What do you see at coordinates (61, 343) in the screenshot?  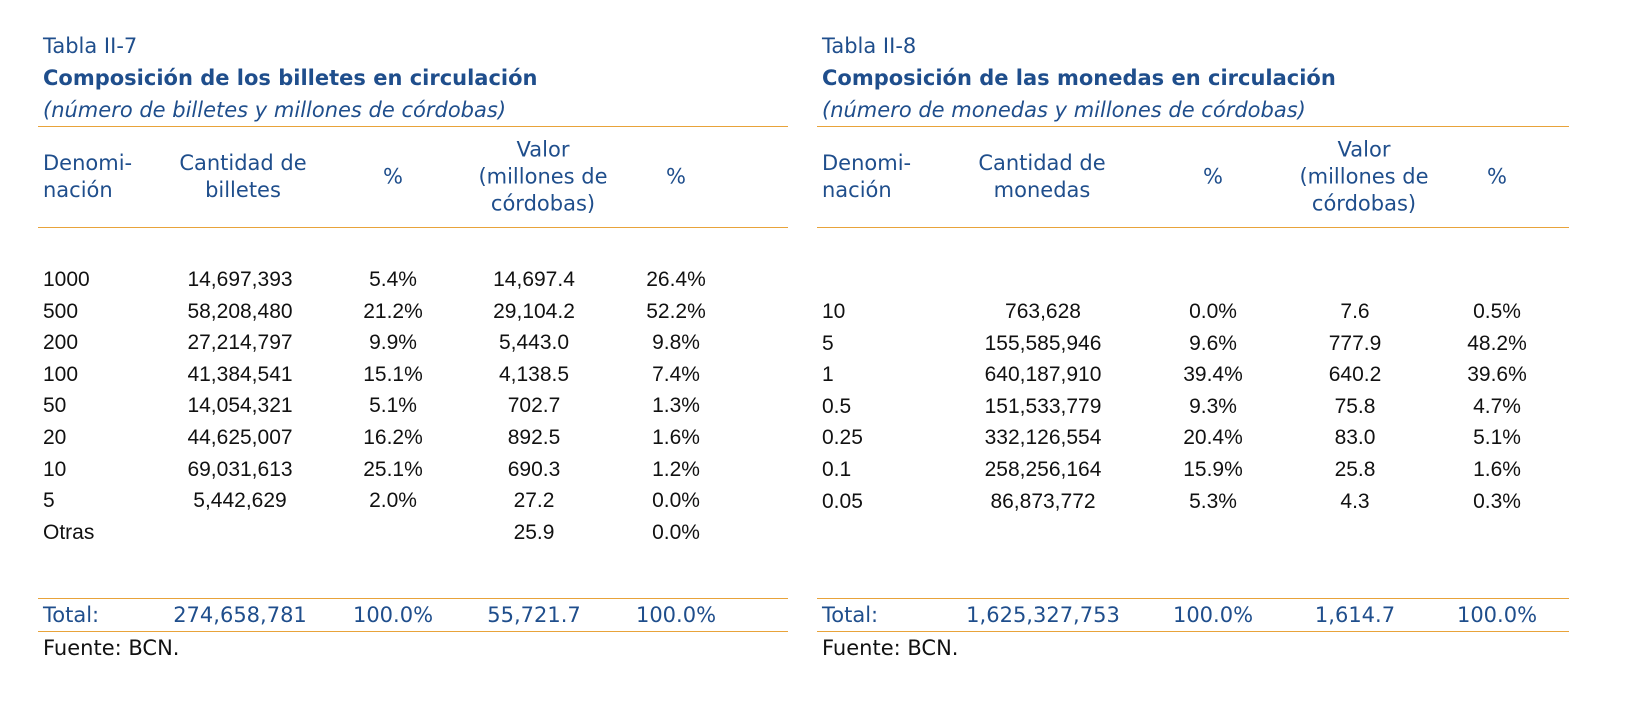 I see `cell-denominacion: 200` at bounding box center [61, 343].